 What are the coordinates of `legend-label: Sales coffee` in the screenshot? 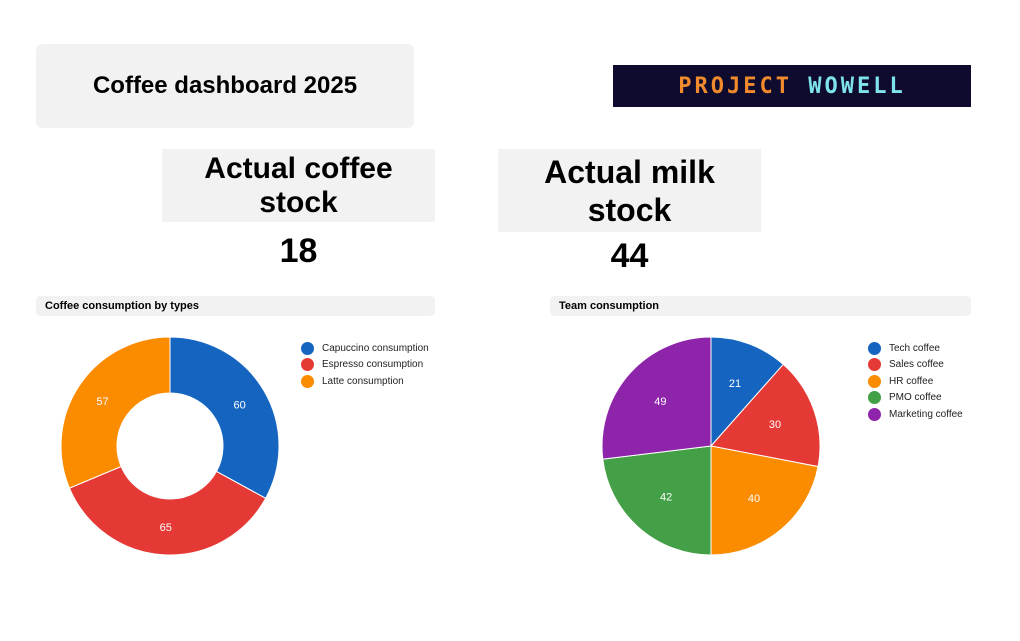 It's located at (916, 365).